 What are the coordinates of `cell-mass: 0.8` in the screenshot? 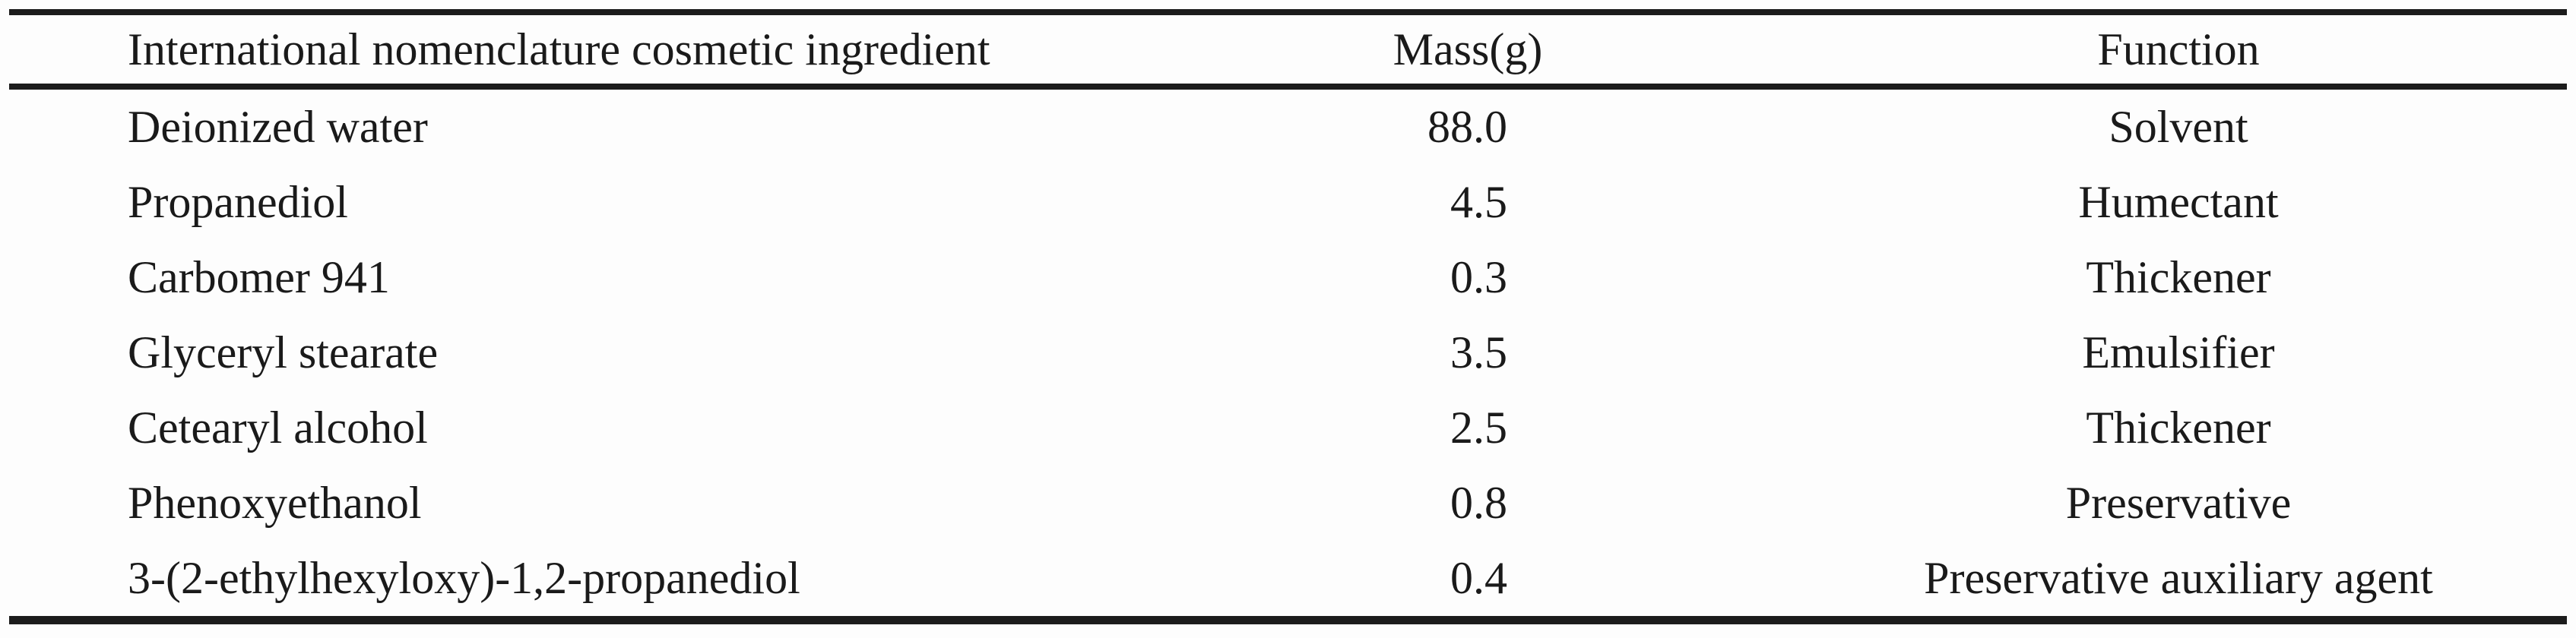 It's located at (1478, 503).